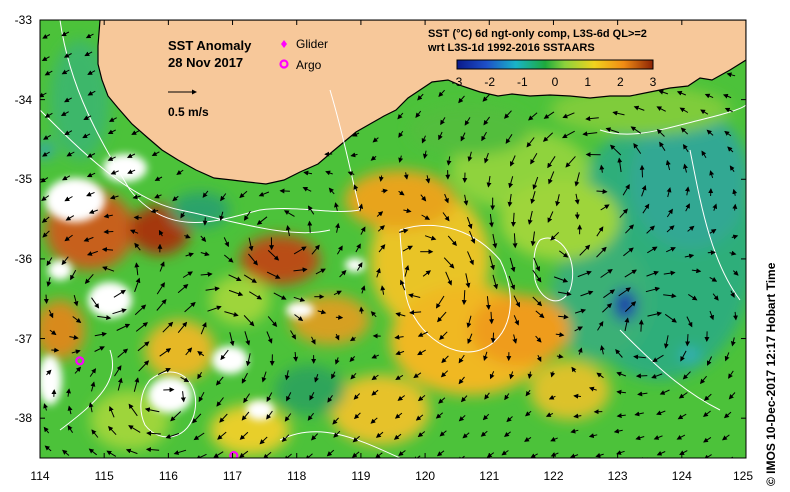  Describe the element at coordinates (39, 476) in the screenshot. I see `lon-tick-label: 114` at that location.